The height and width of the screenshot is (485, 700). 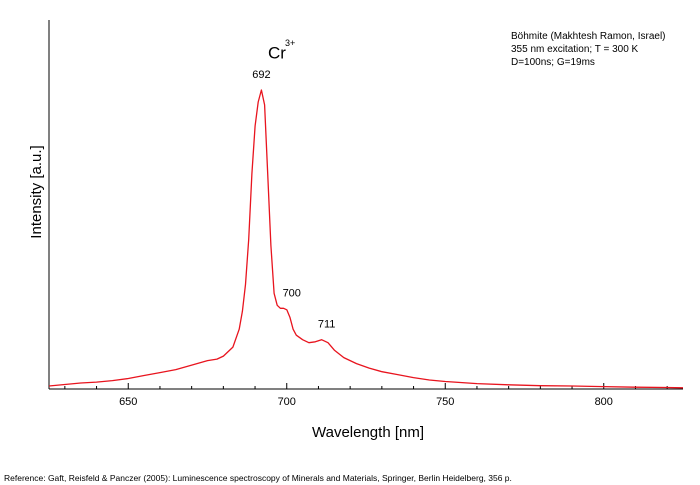 I want to click on info-line-excitation: 355 nm excitation; T = 300 K, so click(x=575, y=49).